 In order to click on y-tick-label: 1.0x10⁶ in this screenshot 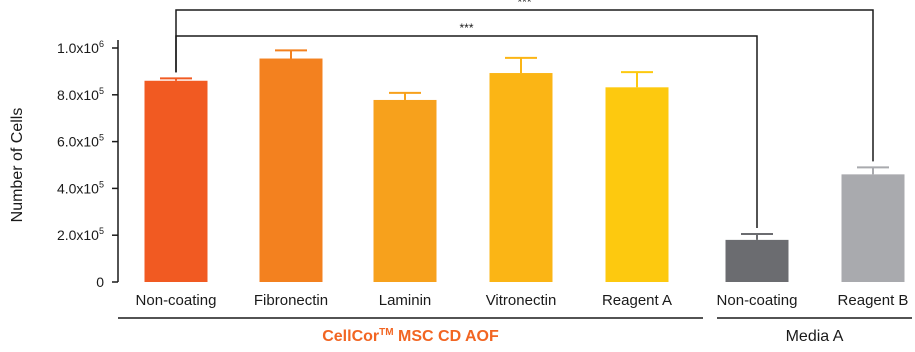, I will do `click(80, 47)`.